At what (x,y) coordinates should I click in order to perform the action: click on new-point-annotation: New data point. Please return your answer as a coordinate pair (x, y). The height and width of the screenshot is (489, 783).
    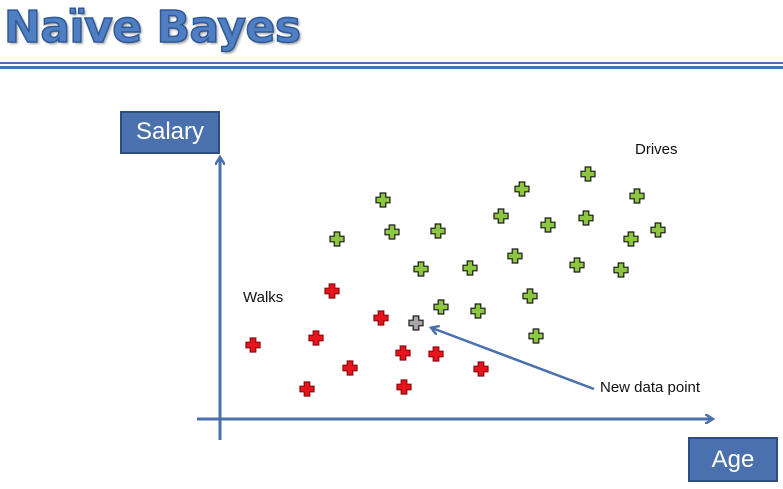
    Looking at the image, I should click on (650, 387).